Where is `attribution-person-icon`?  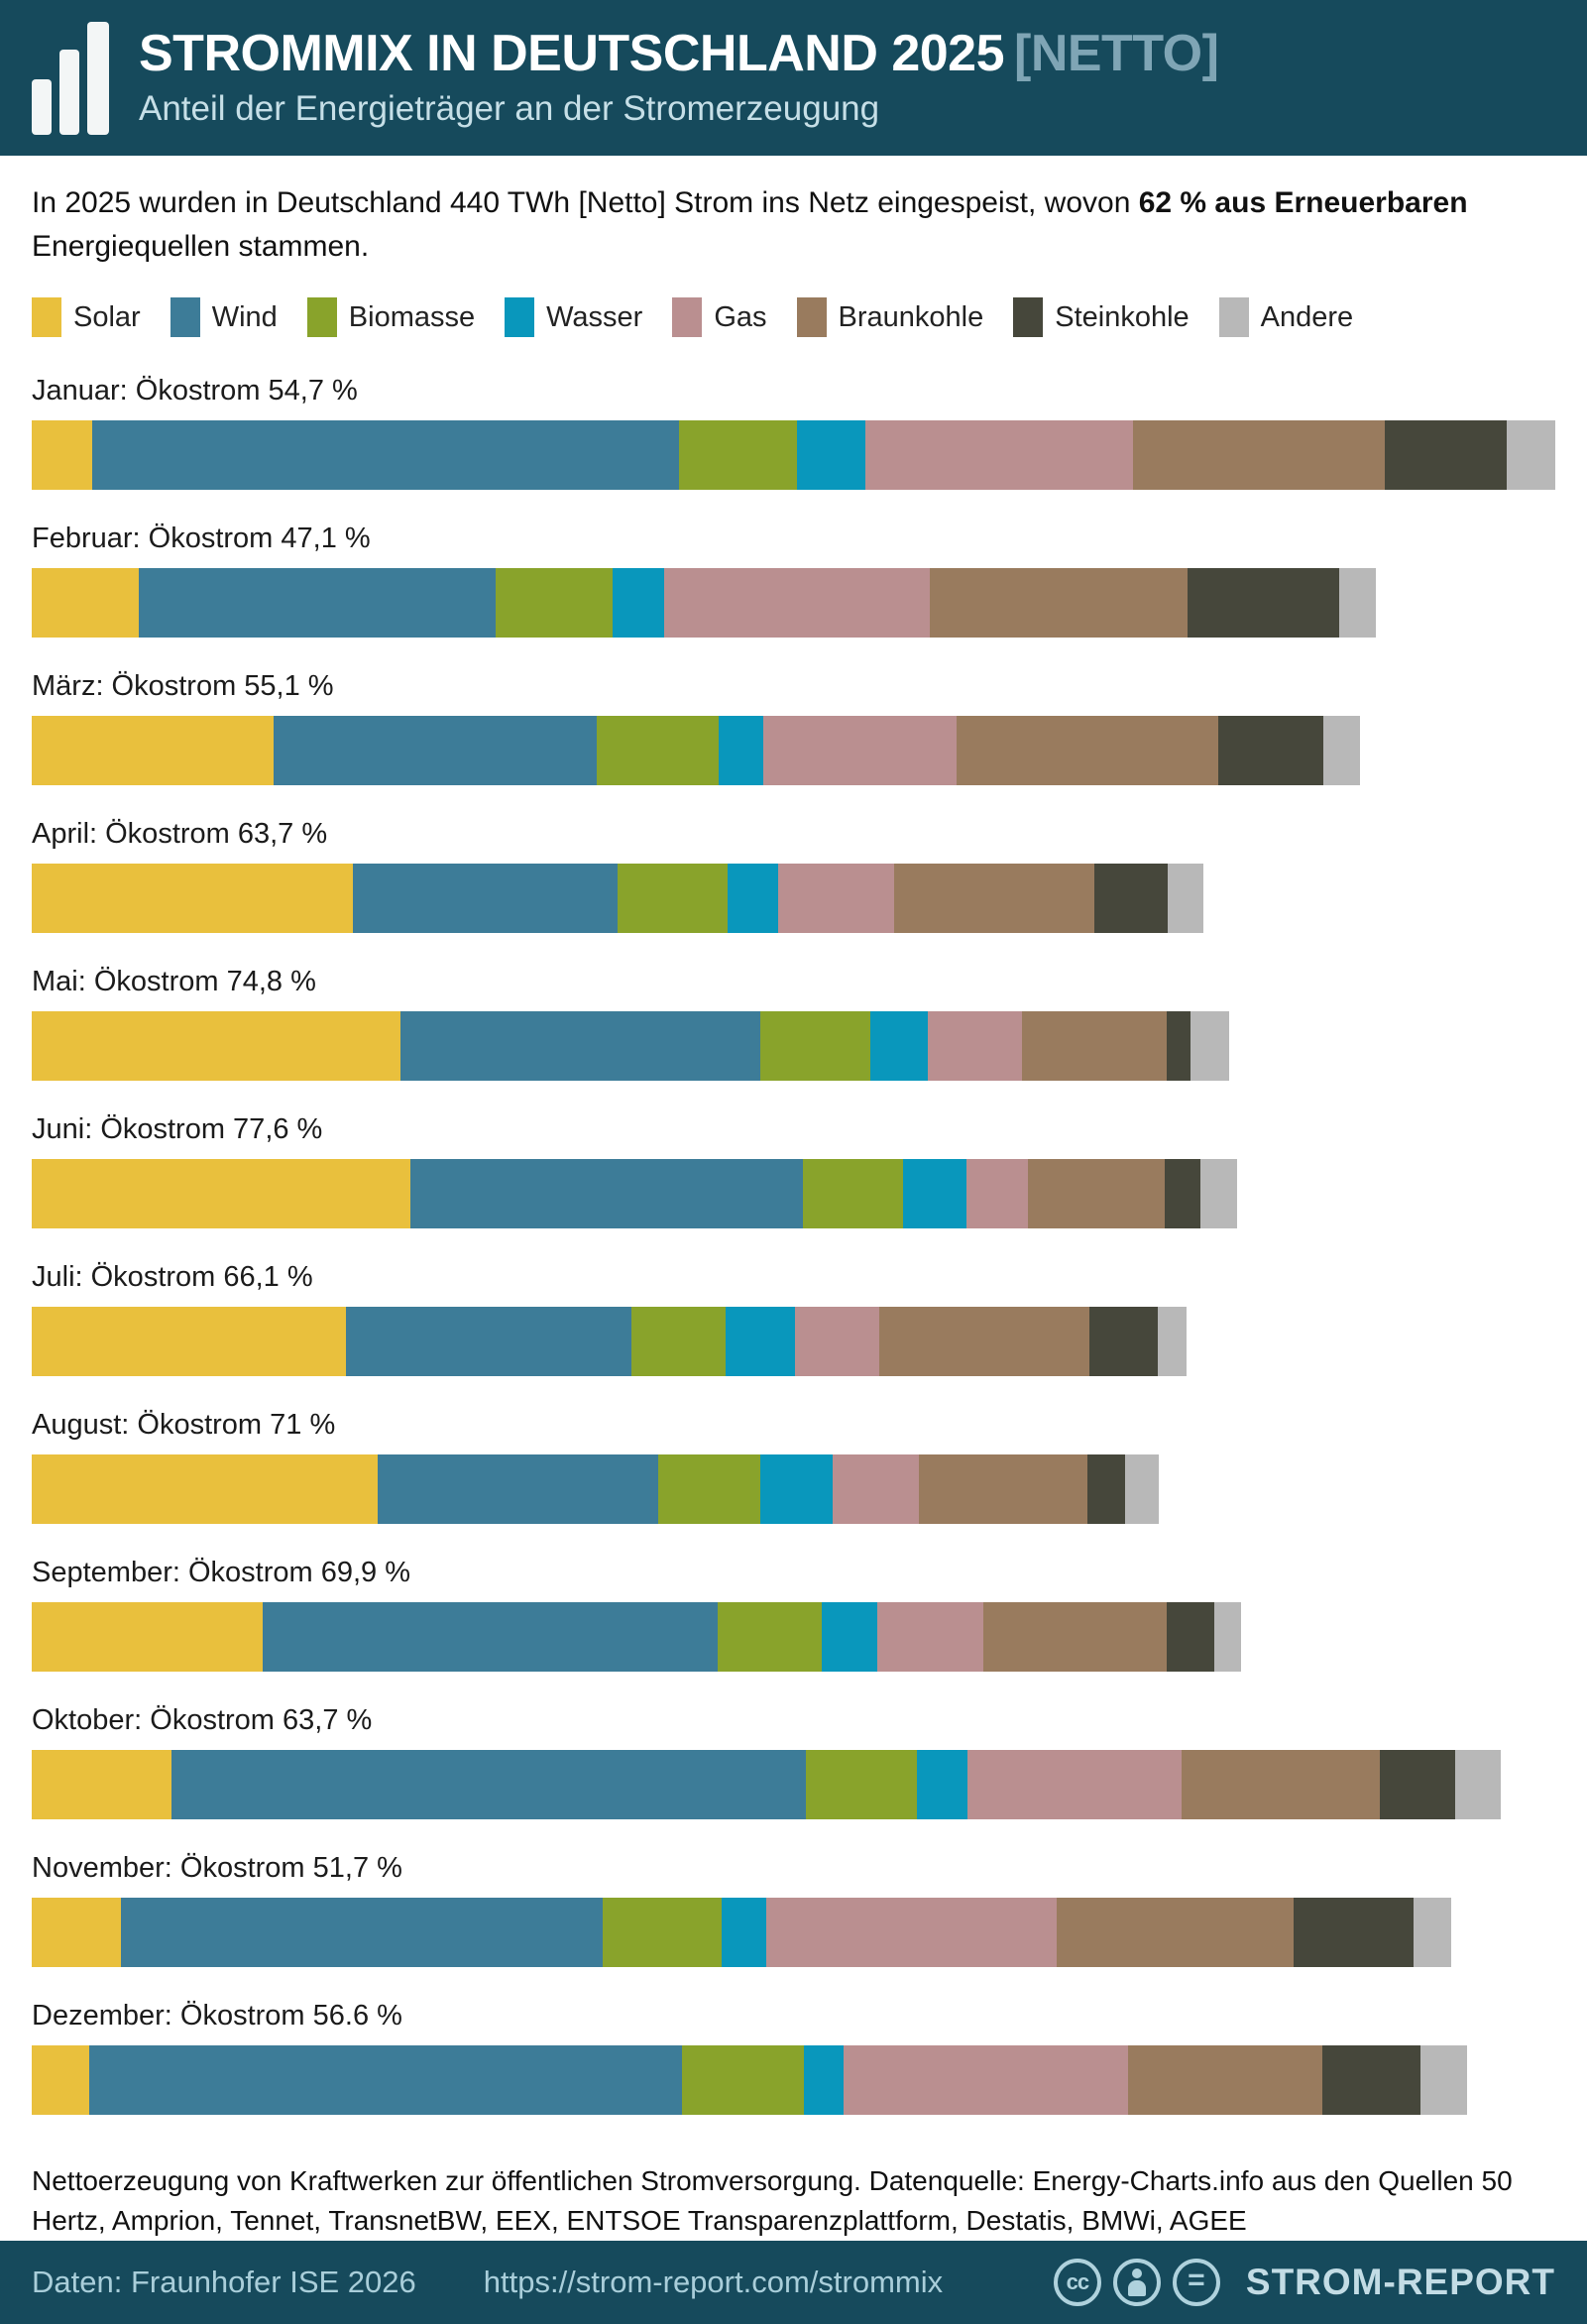 attribution-person-icon is located at coordinates (1137, 2282).